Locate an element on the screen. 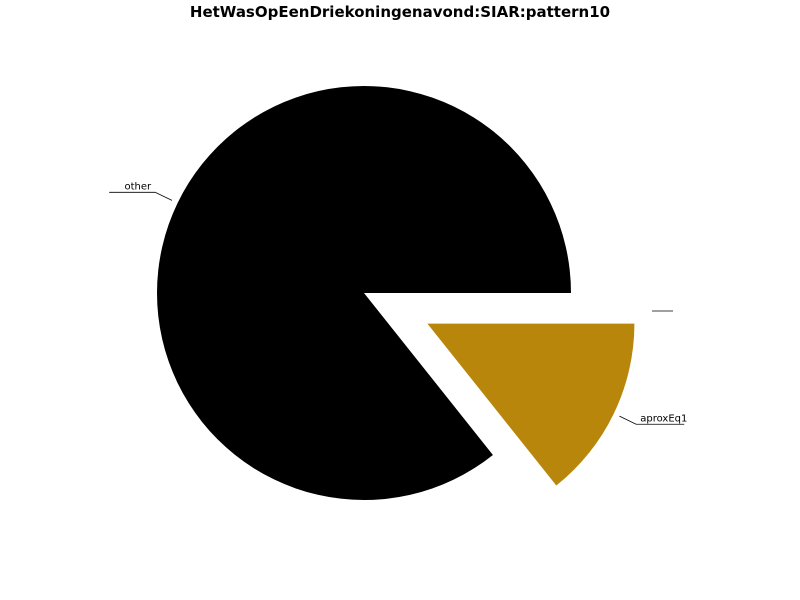  leader-line-aproxeq1 is located at coordinates (652, 420).